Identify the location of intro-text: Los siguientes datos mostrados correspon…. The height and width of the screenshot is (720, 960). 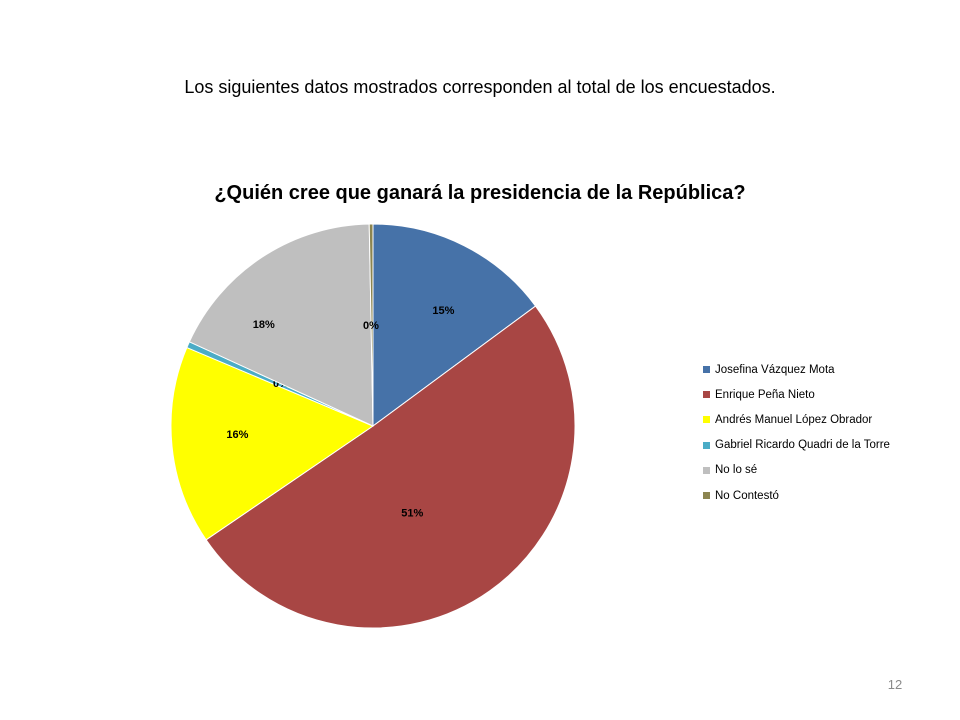
(480, 87).